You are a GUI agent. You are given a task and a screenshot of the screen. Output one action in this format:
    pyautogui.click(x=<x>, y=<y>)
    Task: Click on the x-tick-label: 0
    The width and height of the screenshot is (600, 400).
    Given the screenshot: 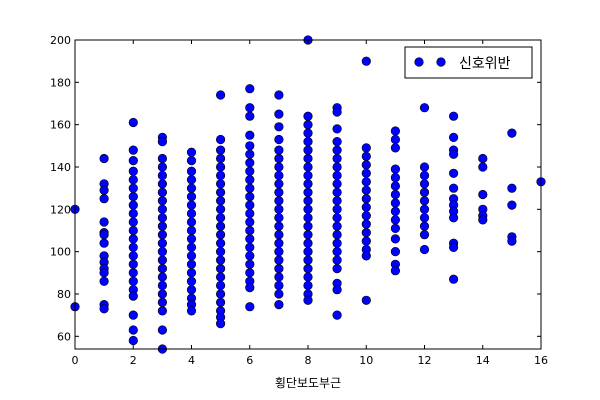 What is the action you would take?
    pyautogui.click(x=75, y=360)
    